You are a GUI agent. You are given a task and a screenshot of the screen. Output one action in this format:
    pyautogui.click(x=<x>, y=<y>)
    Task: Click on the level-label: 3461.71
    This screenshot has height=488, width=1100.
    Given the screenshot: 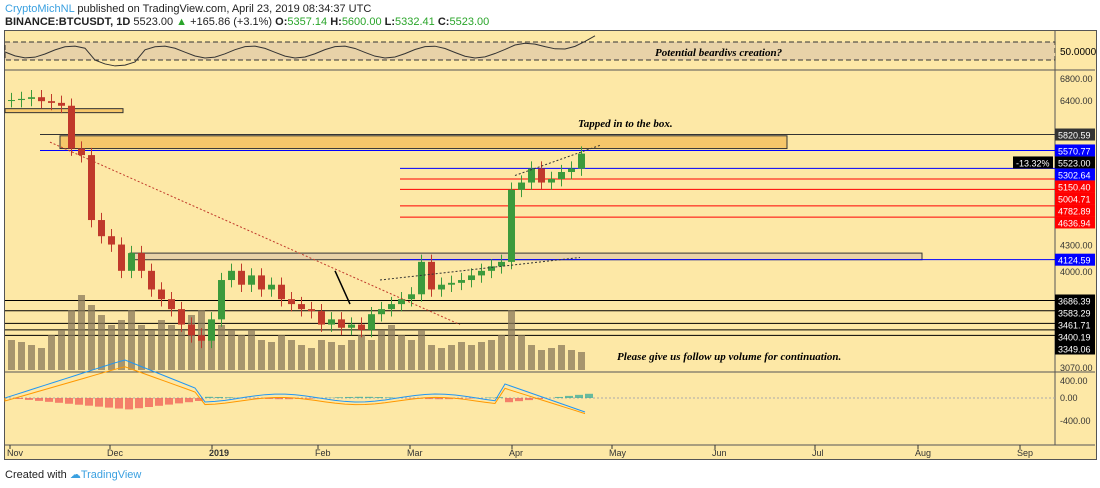 What is the action you would take?
    pyautogui.click(x=1074, y=326)
    